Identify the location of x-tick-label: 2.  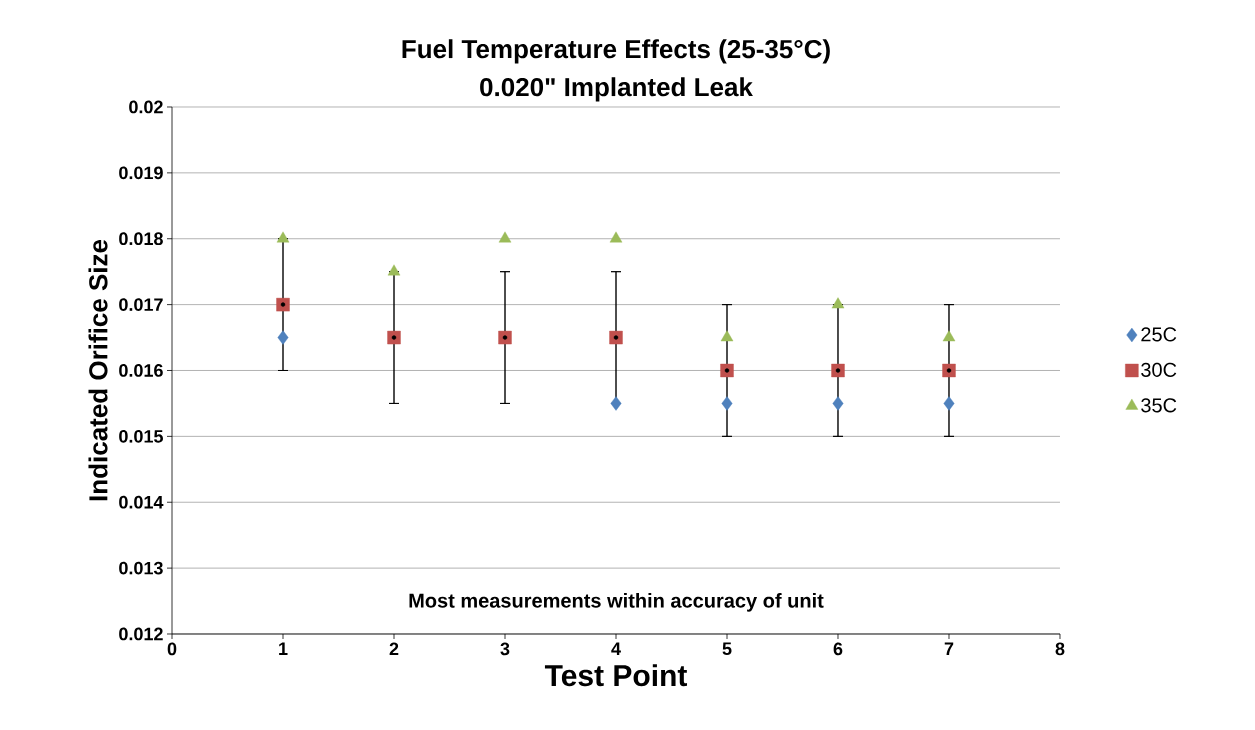
(394, 649).